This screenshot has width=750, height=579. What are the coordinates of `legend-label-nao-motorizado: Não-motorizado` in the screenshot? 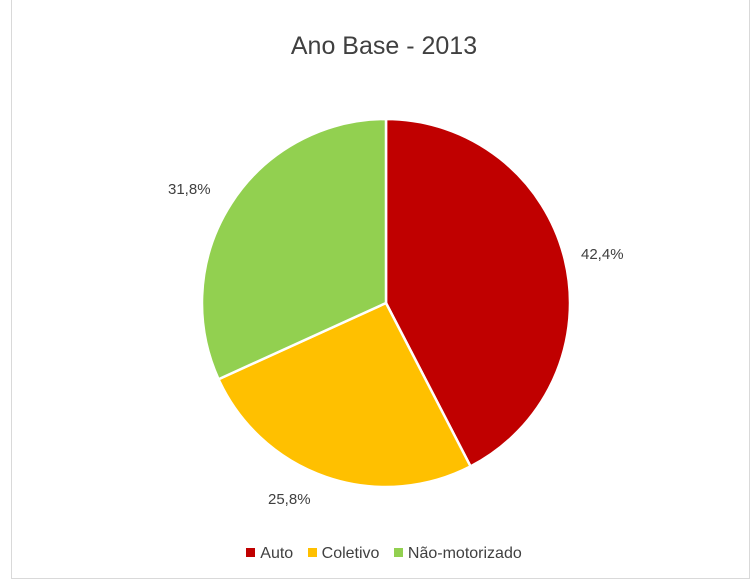 It's located at (464, 553).